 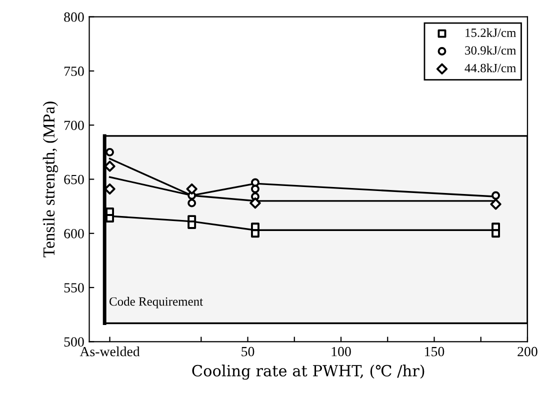 What do you see at coordinates (74, 17) in the screenshot?
I see `y-tick-label: 800` at bounding box center [74, 17].